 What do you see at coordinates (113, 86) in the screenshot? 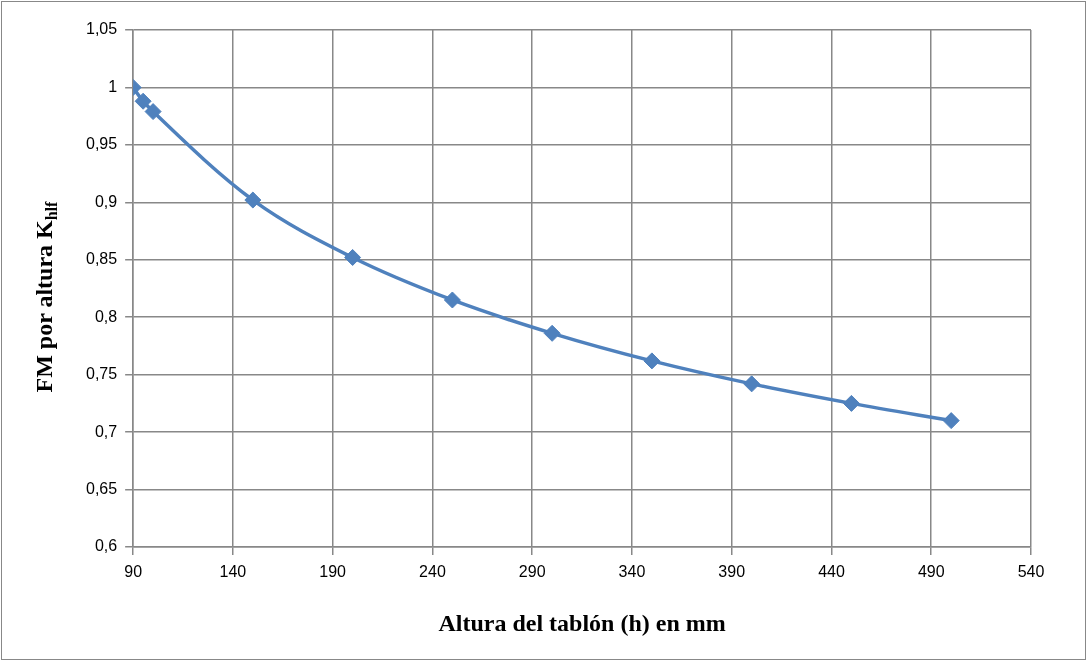
I see `y-tick-label: 1` at bounding box center [113, 86].